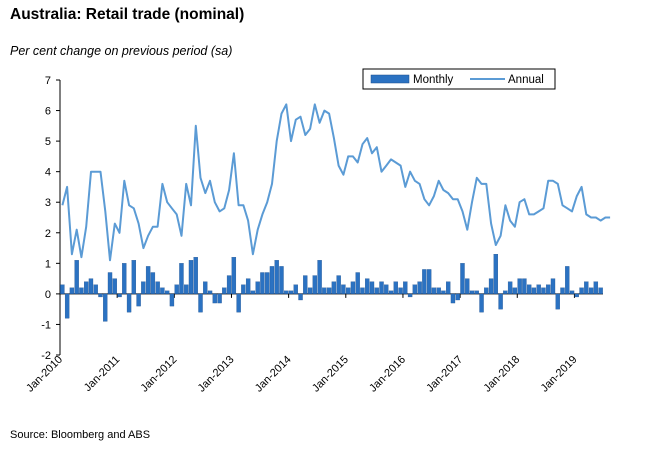 This screenshot has width=650, height=455. What do you see at coordinates (526, 80) in the screenshot?
I see `legend-label-annual: Annual` at bounding box center [526, 80].